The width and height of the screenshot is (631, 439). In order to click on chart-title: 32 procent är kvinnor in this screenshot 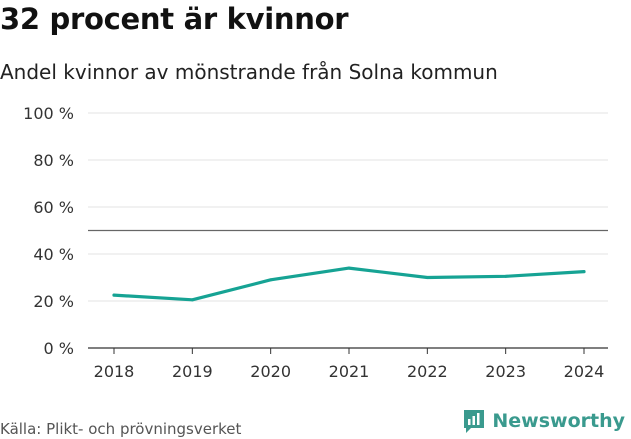, I will do `click(174, 19)`.